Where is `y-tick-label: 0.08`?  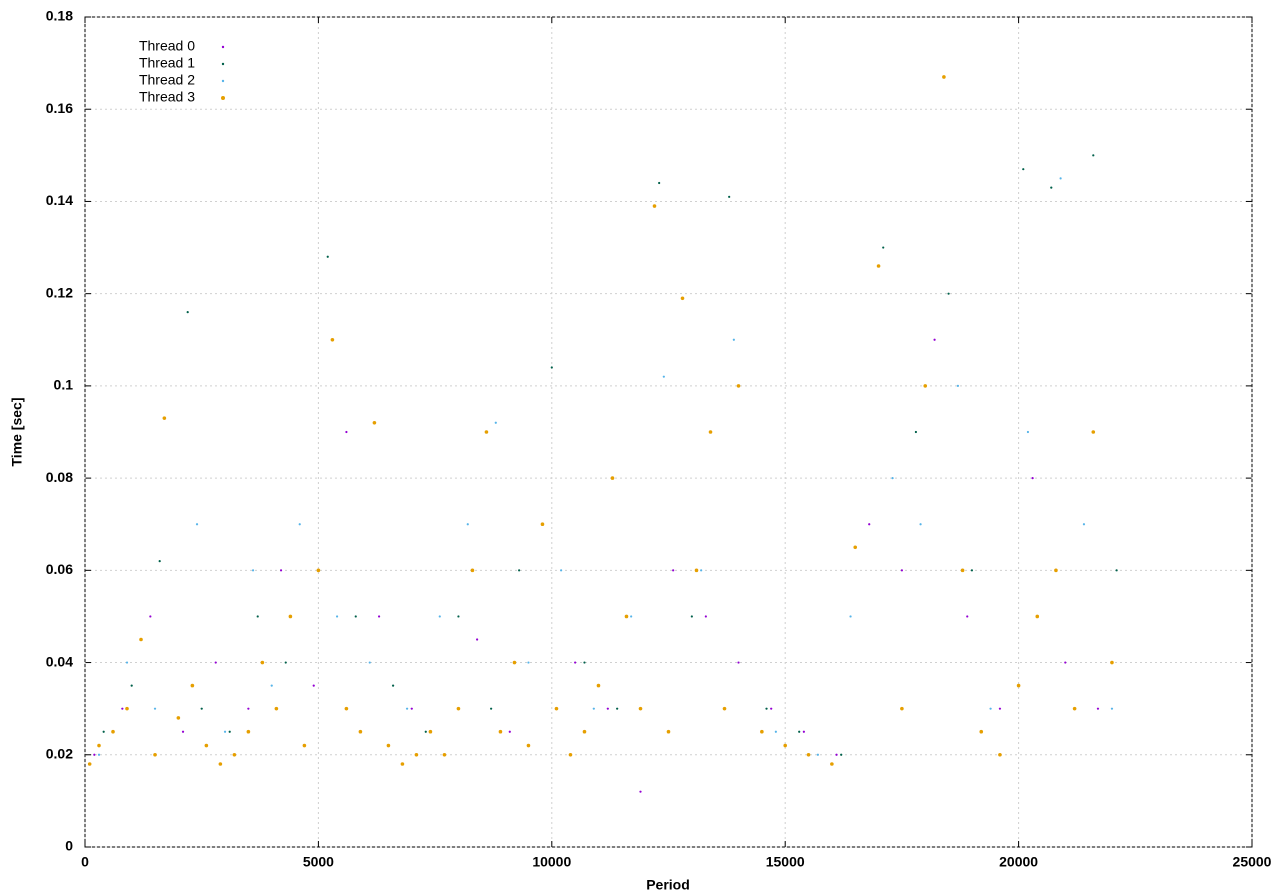 y-tick-label: 0.08 is located at coordinates (59, 477).